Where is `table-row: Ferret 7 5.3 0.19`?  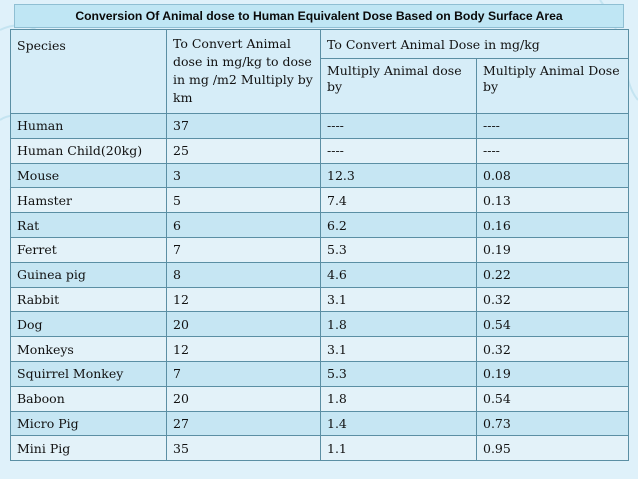 table-row: Ferret 7 5.3 0.19 is located at coordinates (320, 249).